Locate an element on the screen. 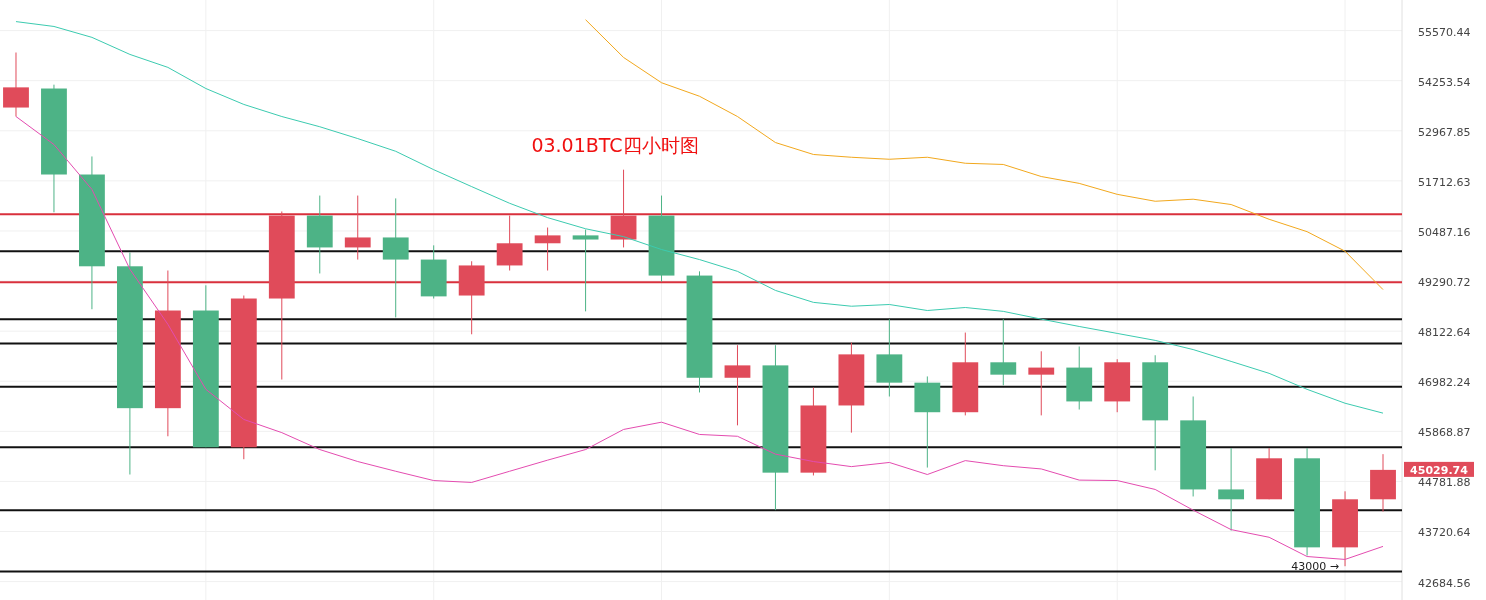 The image size is (1486, 600). y-tick-label: 42684.56 is located at coordinates (1444, 583).